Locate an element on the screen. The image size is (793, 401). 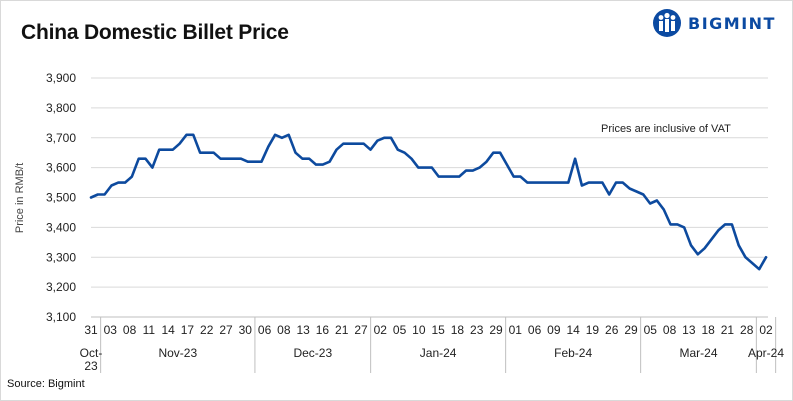
y-tick-label: 3,300 is located at coordinates (61, 257).